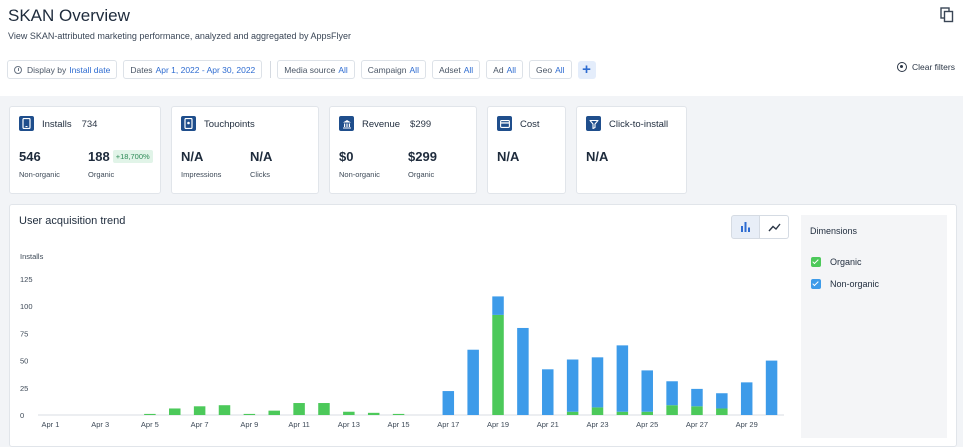 The height and width of the screenshot is (447, 963). What do you see at coordinates (947, 15) in the screenshot?
I see `copy-icon` at bounding box center [947, 15].